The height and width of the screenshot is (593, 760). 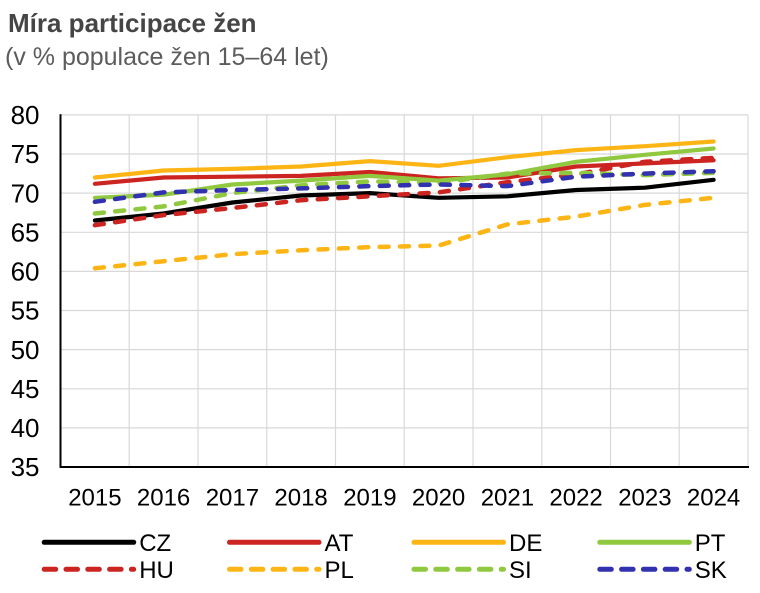 What do you see at coordinates (507, 498) in the screenshot?
I see `svg-text: 2021` at bounding box center [507, 498].